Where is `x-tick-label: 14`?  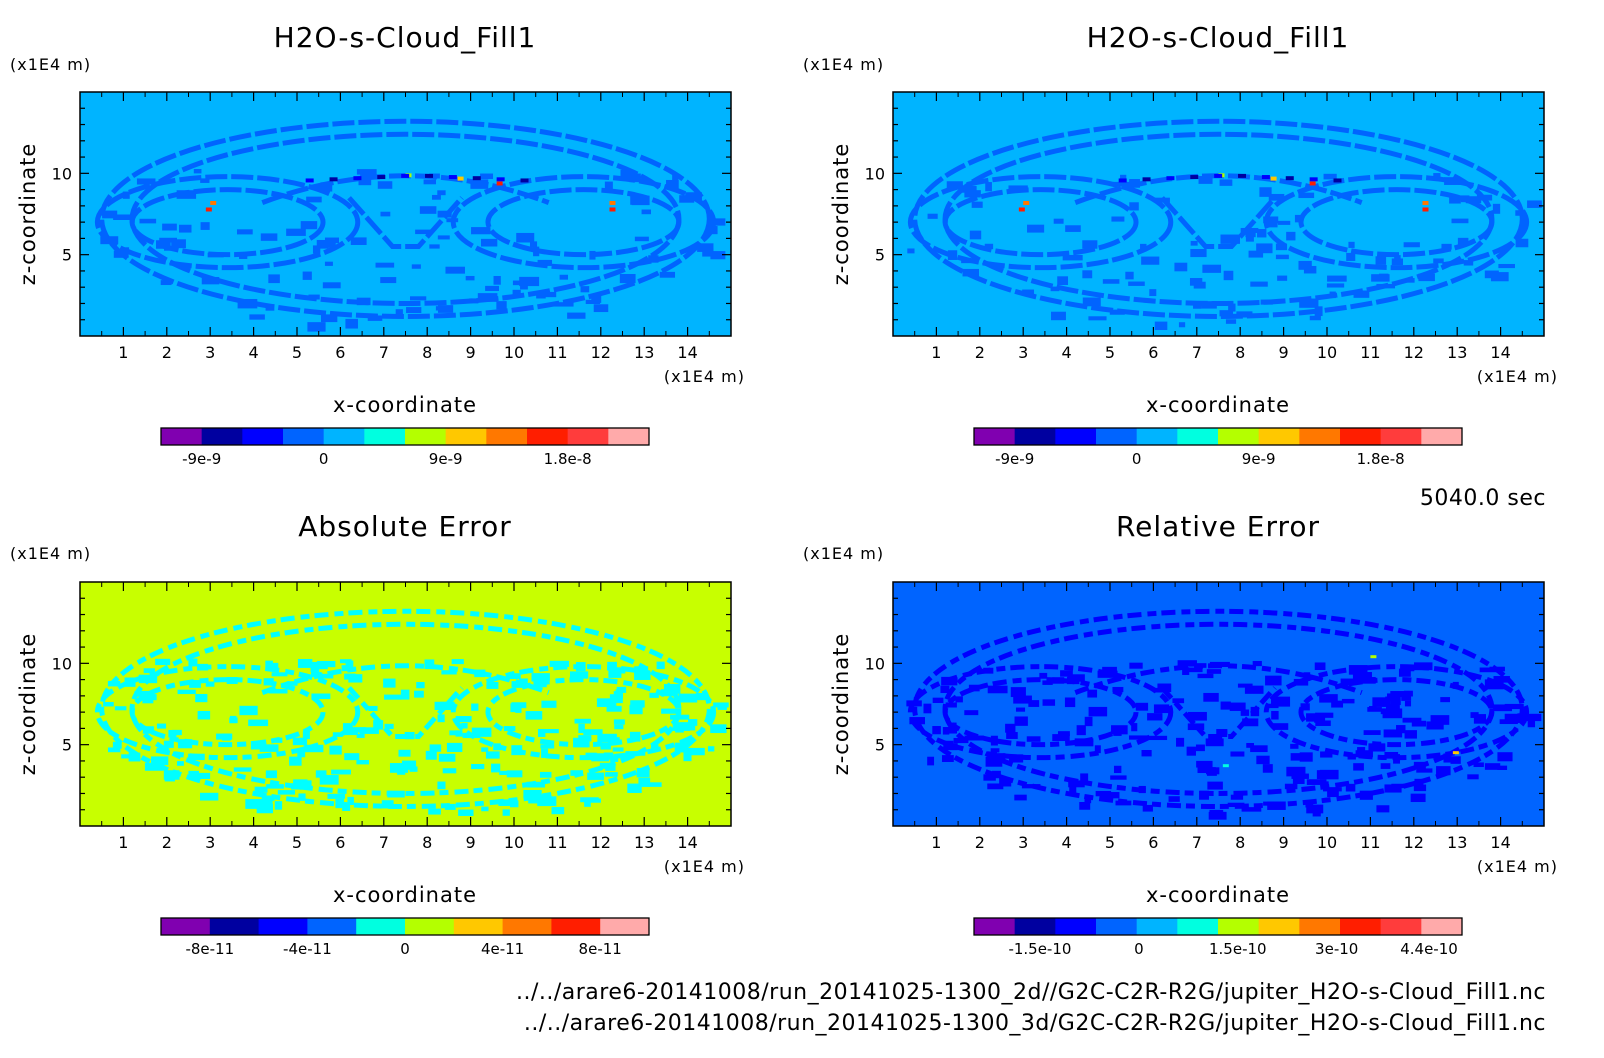 x-tick-label: 14 is located at coordinates (1500, 842).